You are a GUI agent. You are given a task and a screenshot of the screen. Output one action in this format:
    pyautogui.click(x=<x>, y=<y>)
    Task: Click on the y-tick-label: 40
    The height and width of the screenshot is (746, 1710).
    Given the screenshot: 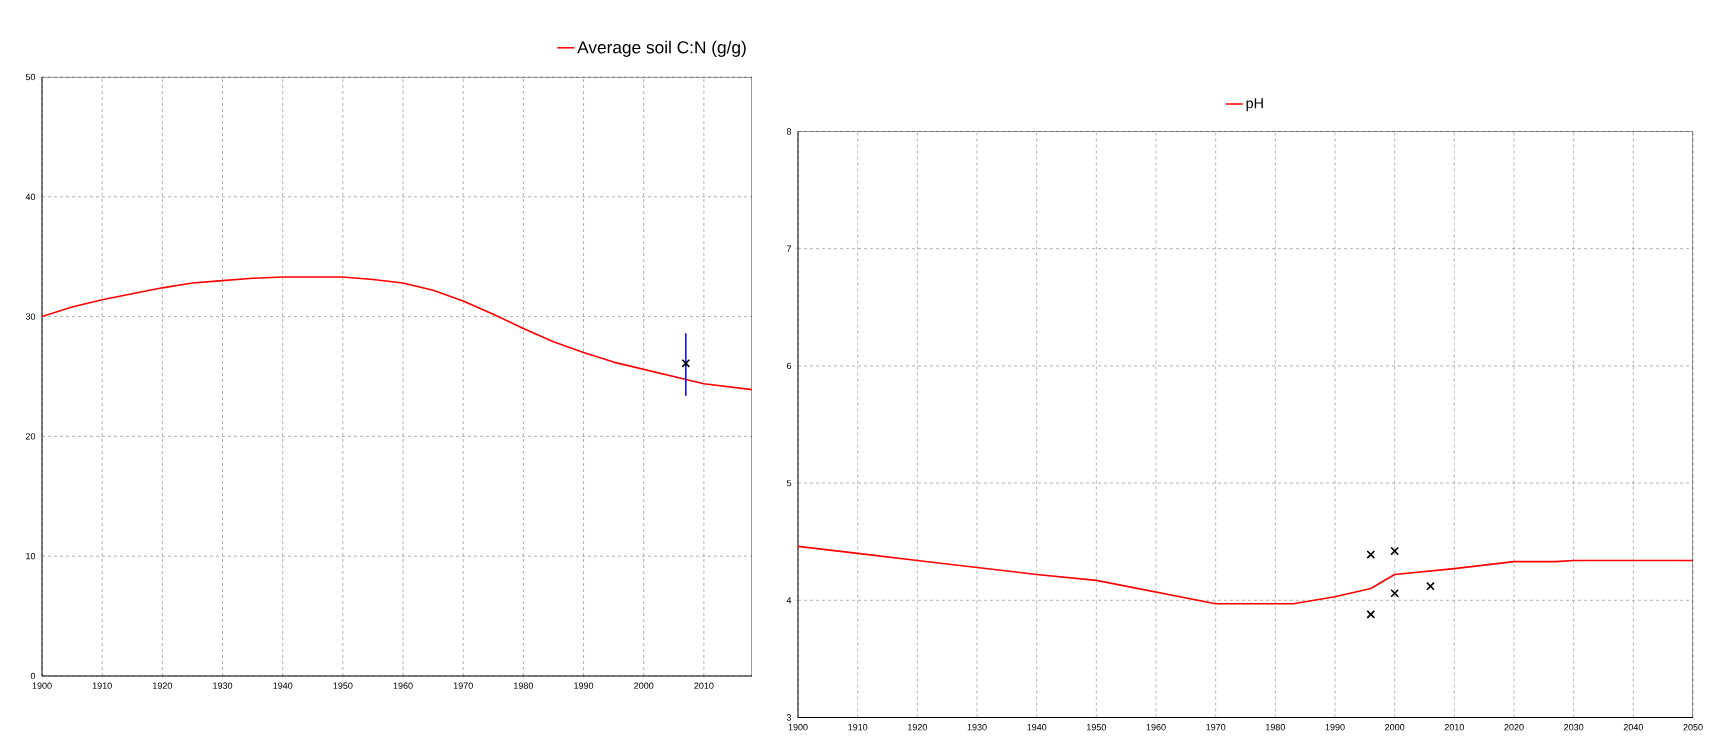 What is the action you would take?
    pyautogui.click(x=30, y=196)
    